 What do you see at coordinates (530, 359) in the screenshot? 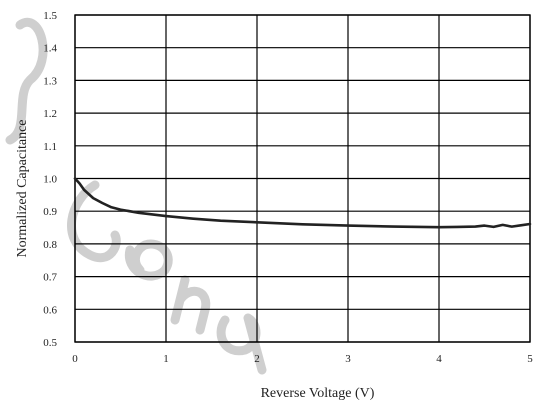
I see `x-tick-label: 5` at bounding box center [530, 359].